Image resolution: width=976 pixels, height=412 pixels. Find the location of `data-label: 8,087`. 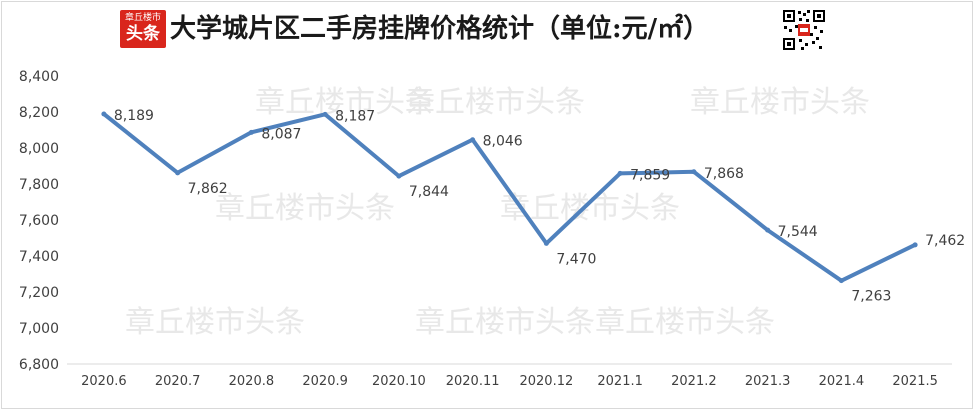

data-label: 8,087 is located at coordinates (281, 134).